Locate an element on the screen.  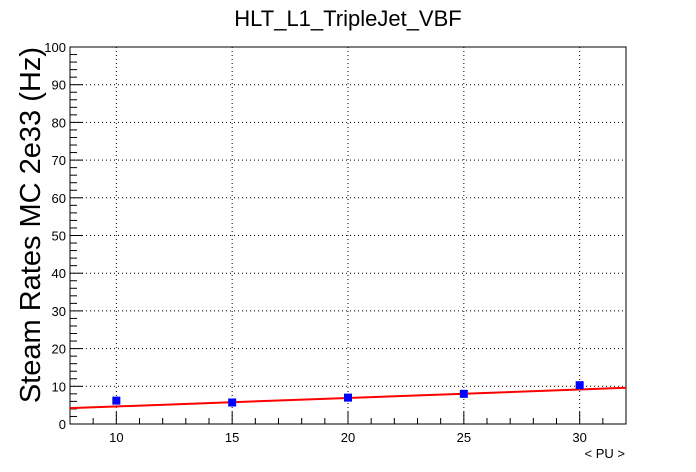
y-tick-label: 40 is located at coordinates (59, 273).